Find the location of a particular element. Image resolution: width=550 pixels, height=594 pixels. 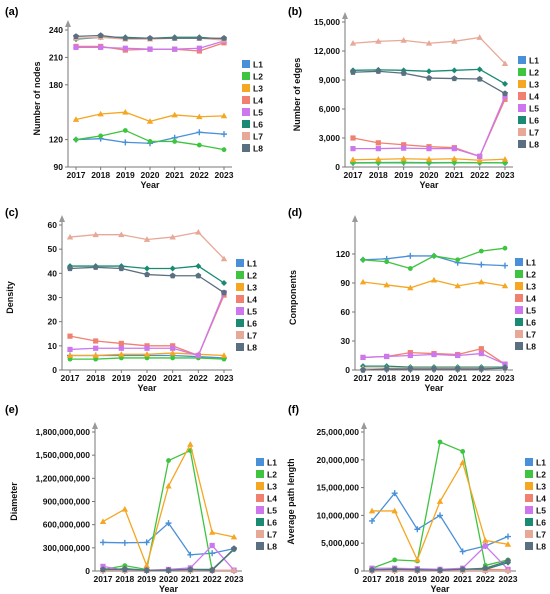

x-tick-label: 2021 is located at coordinates (190, 579).